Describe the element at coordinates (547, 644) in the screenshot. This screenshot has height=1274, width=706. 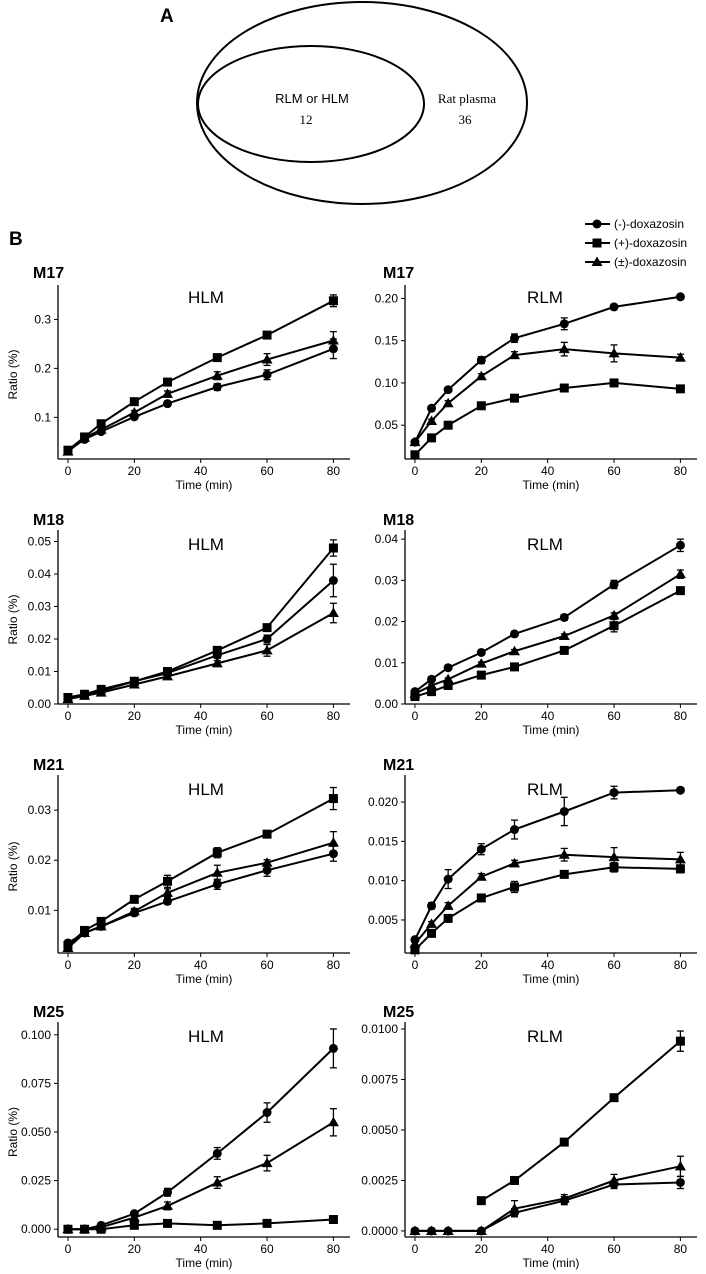
I see `series-square` at that location.